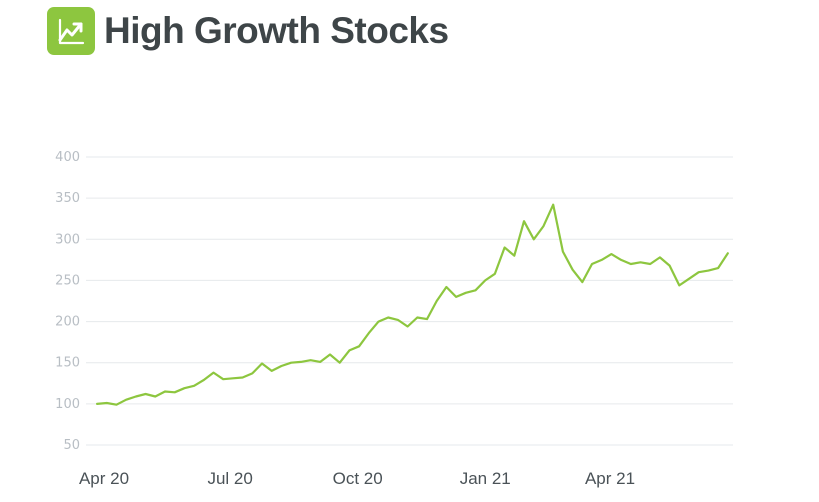  I want to click on y-tick-label: 250, so click(67, 280).